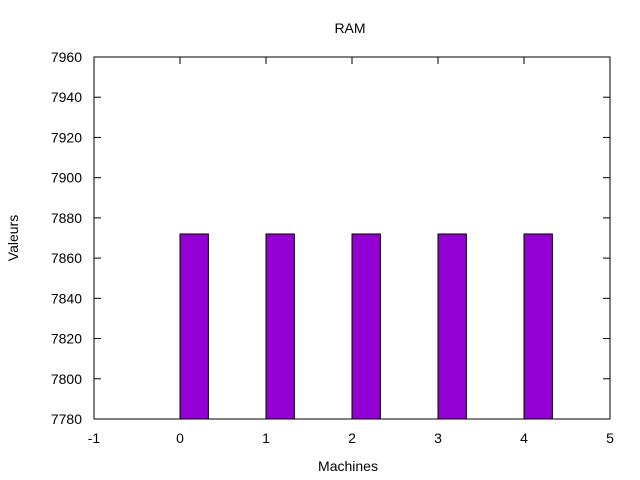 Image resolution: width=640 pixels, height=480 pixels. What do you see at coordinates (66, 339) in the screenshot?
I see `y-tick-label: 7820` at bounding box center [66, 339].